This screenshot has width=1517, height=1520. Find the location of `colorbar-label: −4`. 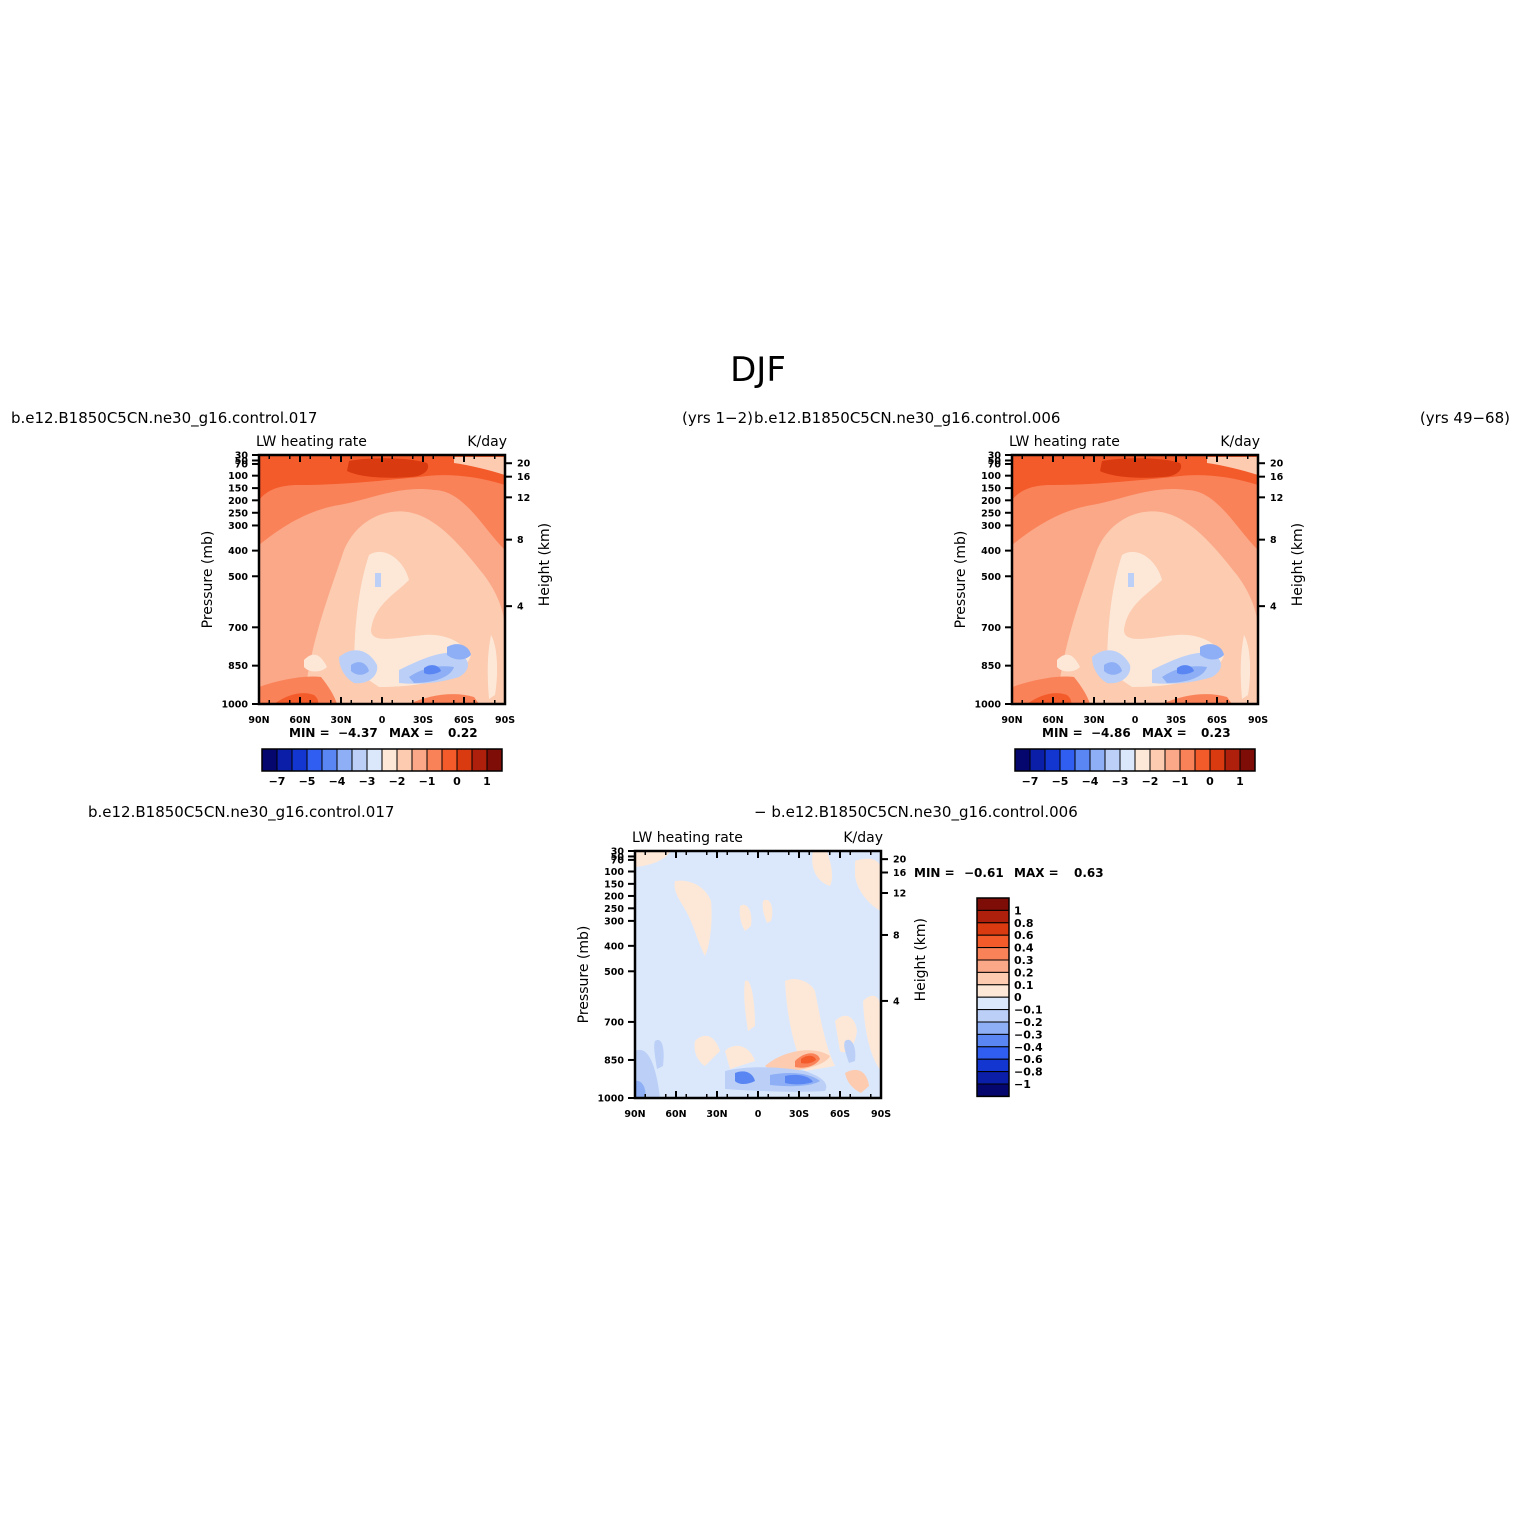

colorbar-label: −4 is located at coordinates (1090, 781).